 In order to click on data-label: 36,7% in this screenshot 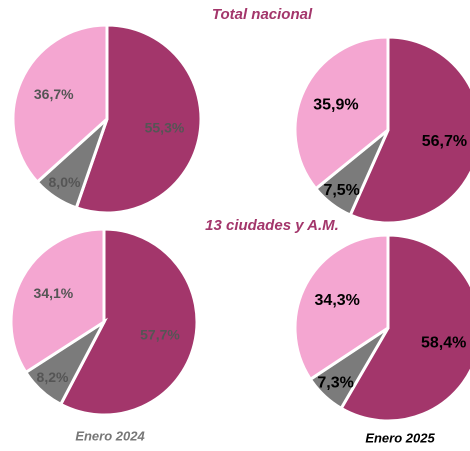, I will do `click(54, 94)`.